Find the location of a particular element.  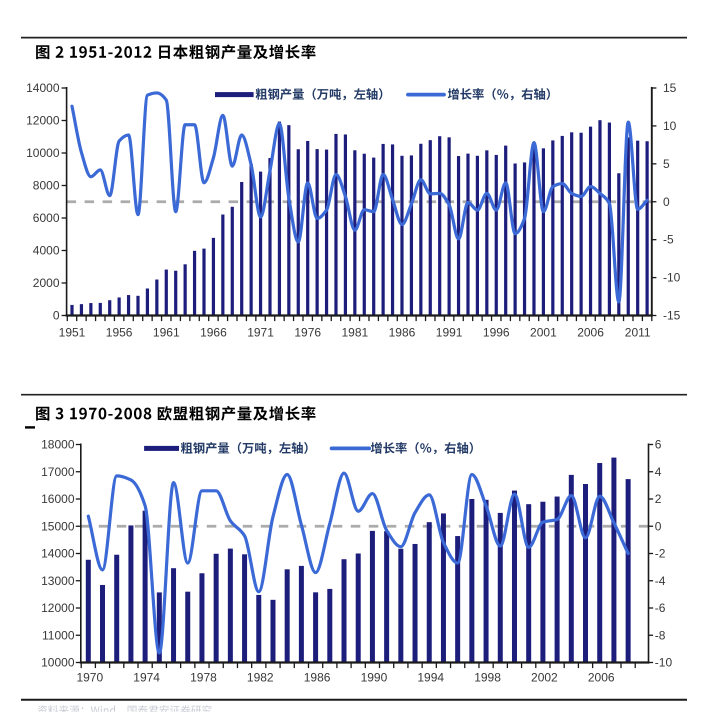

svg-text: 1970 is located at coordinates (89, 677).